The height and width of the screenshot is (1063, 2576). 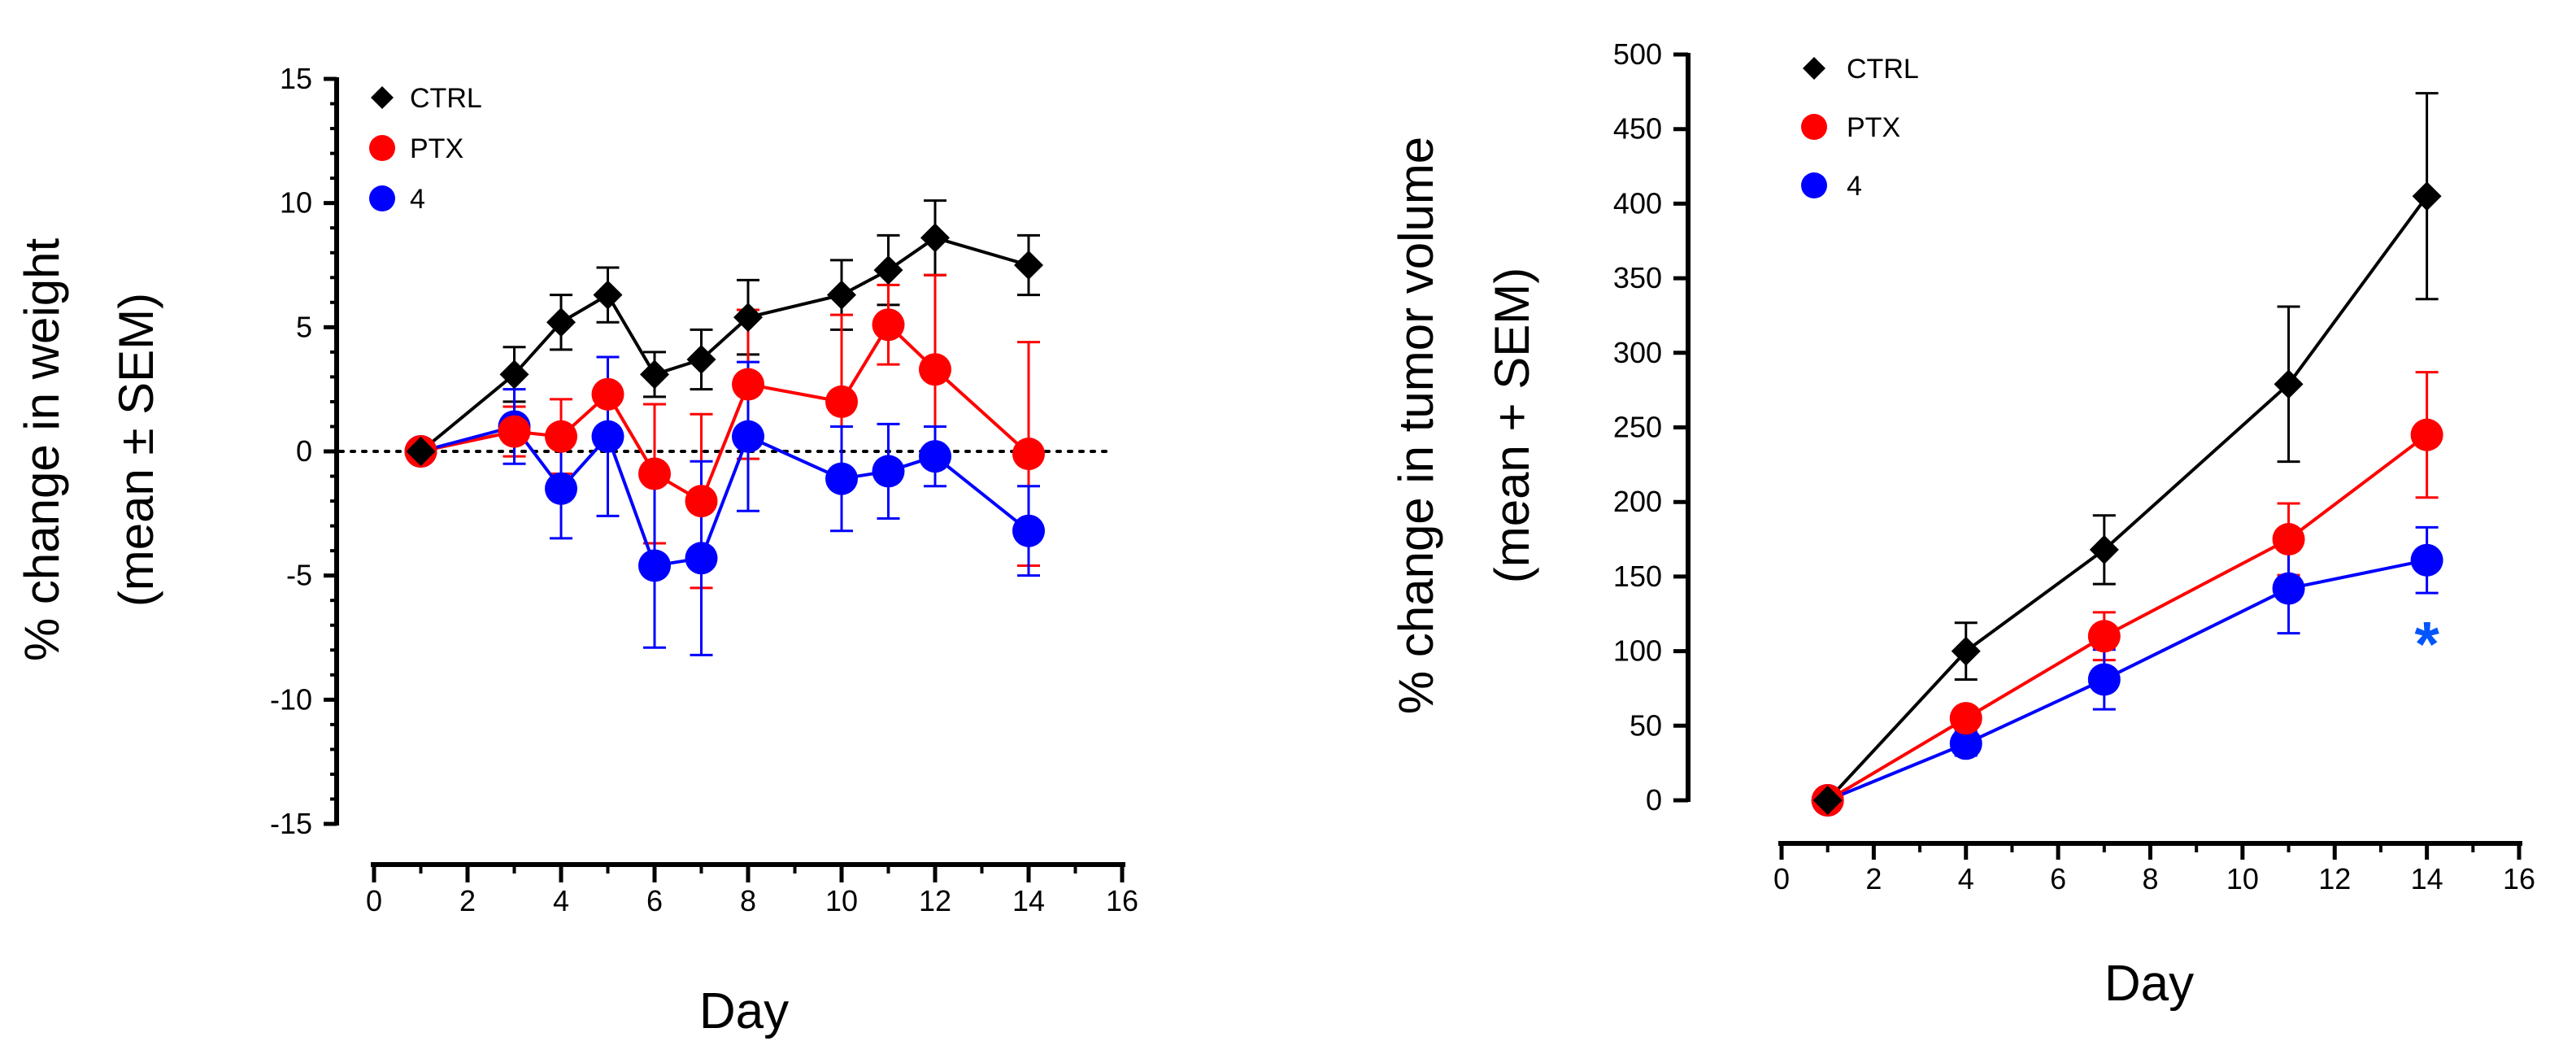 What do you see at coordinates (291, 699) in the screenshot?
I see `y-tick-label: -10` at bounding box center [291, 699].